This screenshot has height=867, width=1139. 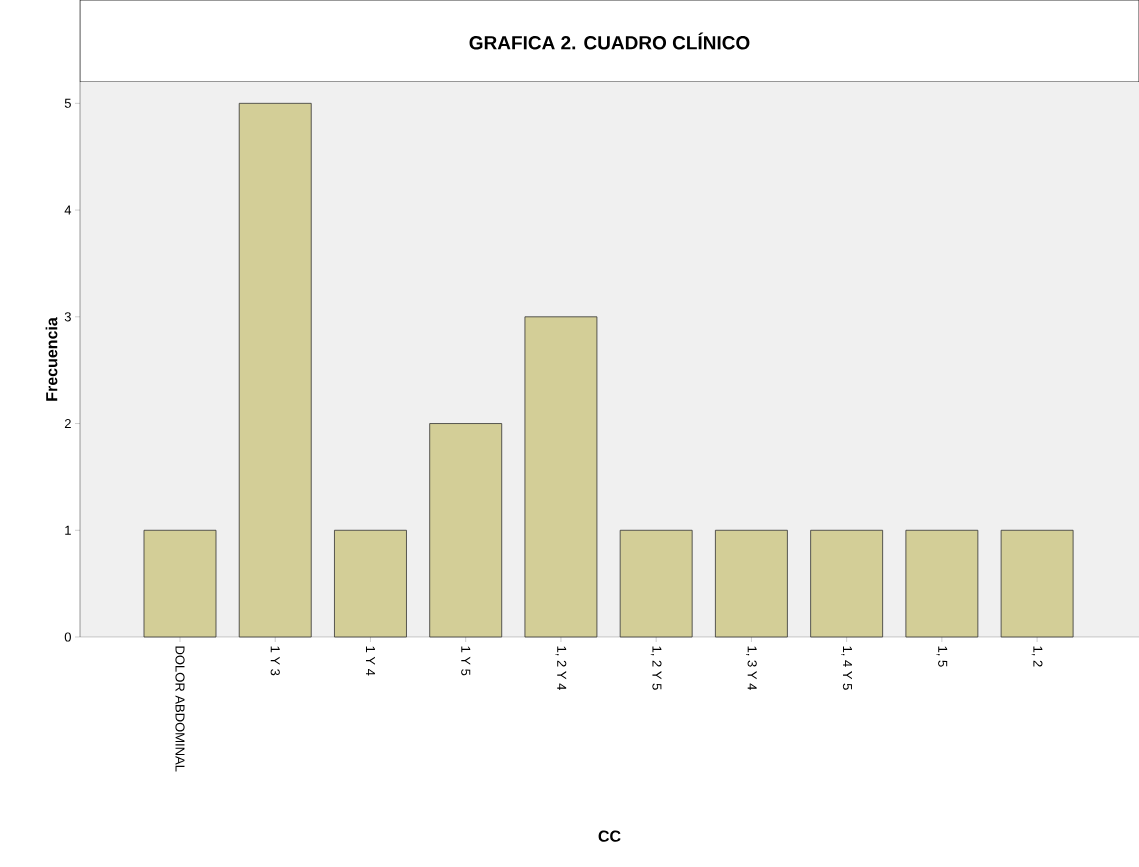 I want to click on x-tick-label: DOLOR ABDOMINAL, so click(x=180, y=709).